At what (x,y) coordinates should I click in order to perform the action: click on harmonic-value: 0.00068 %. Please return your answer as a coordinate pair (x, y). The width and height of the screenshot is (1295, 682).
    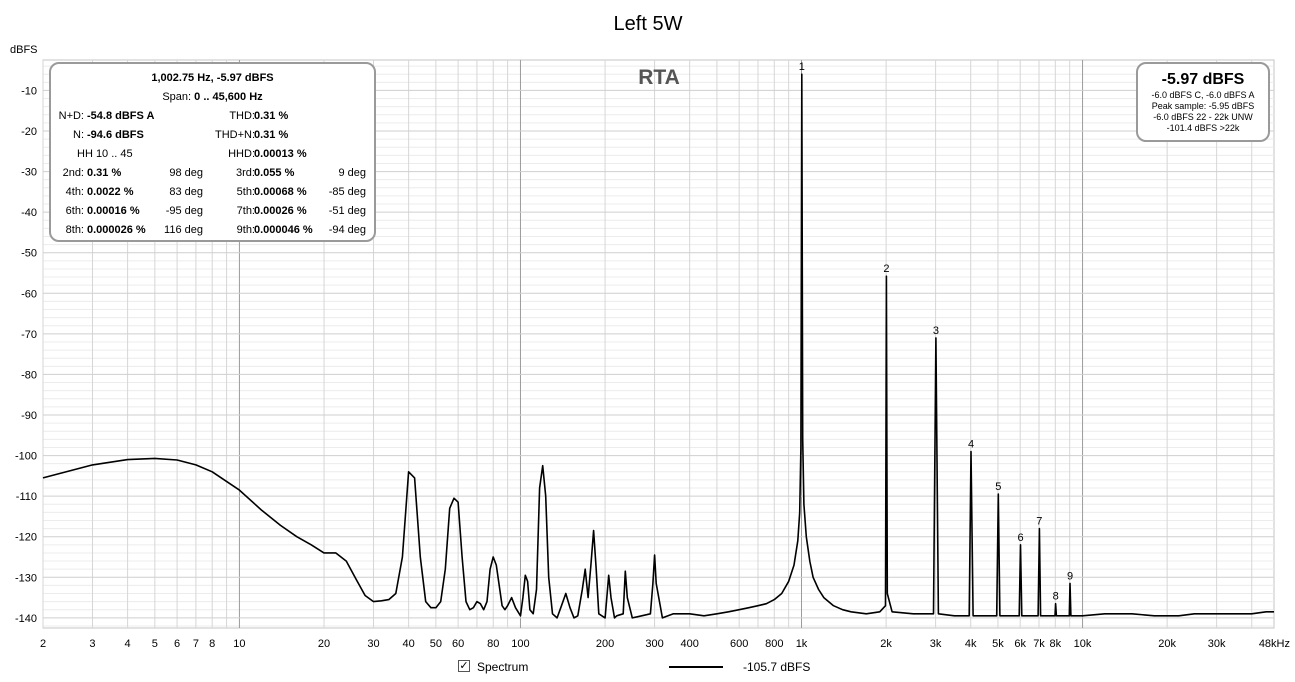
    Looking at the image, I should click on (280, 192).